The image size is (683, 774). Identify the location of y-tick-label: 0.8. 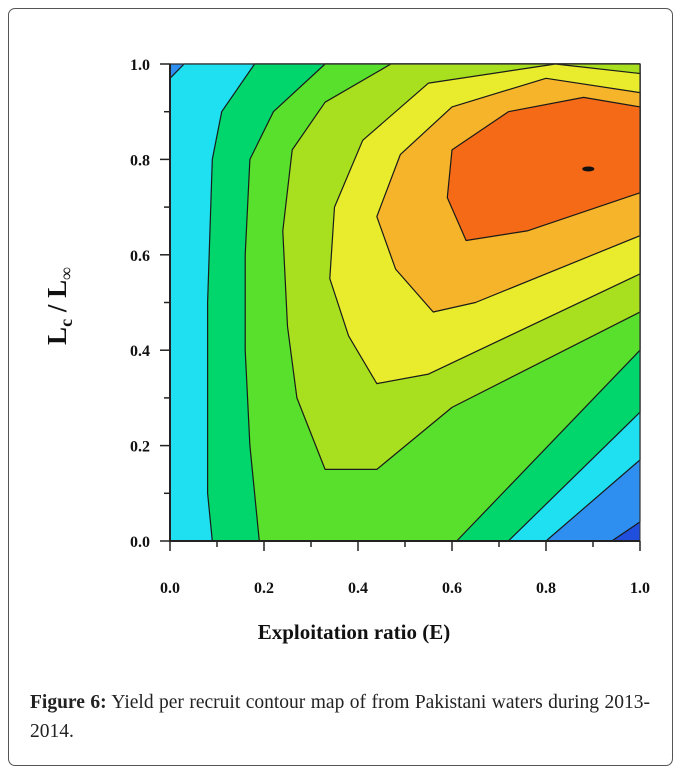
(140, 160).